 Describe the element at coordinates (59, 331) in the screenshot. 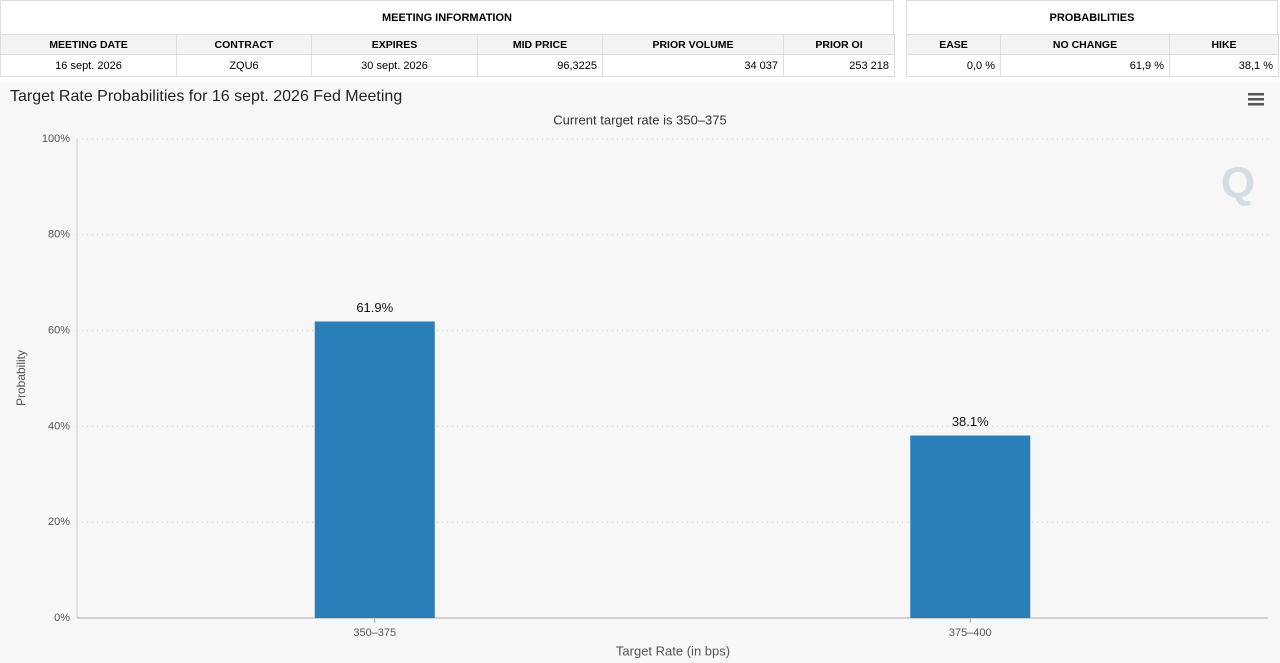

I see `y-tick-label: 60%` at that location.